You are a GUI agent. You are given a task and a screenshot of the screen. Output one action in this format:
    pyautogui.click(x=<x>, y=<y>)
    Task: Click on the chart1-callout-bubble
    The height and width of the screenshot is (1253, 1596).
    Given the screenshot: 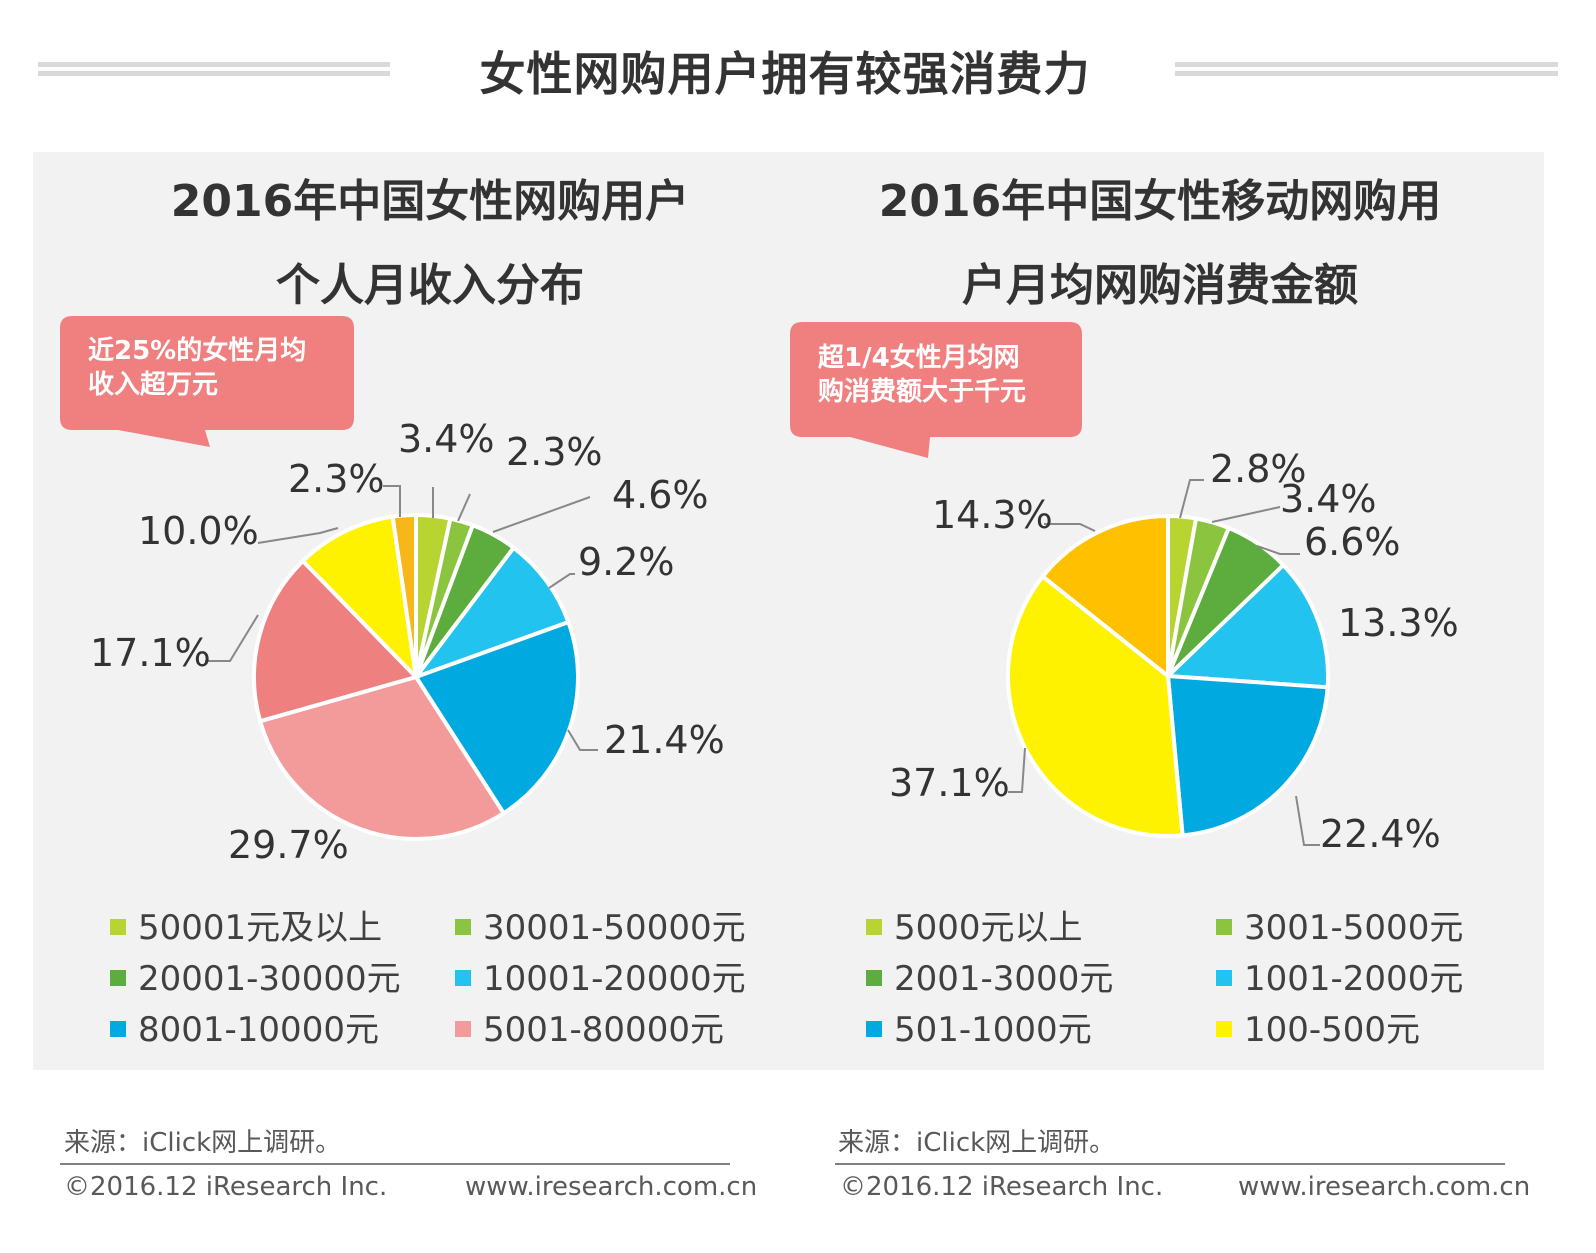 What is the action you would take?
    pyautogui.click(x=207, y=381)
    